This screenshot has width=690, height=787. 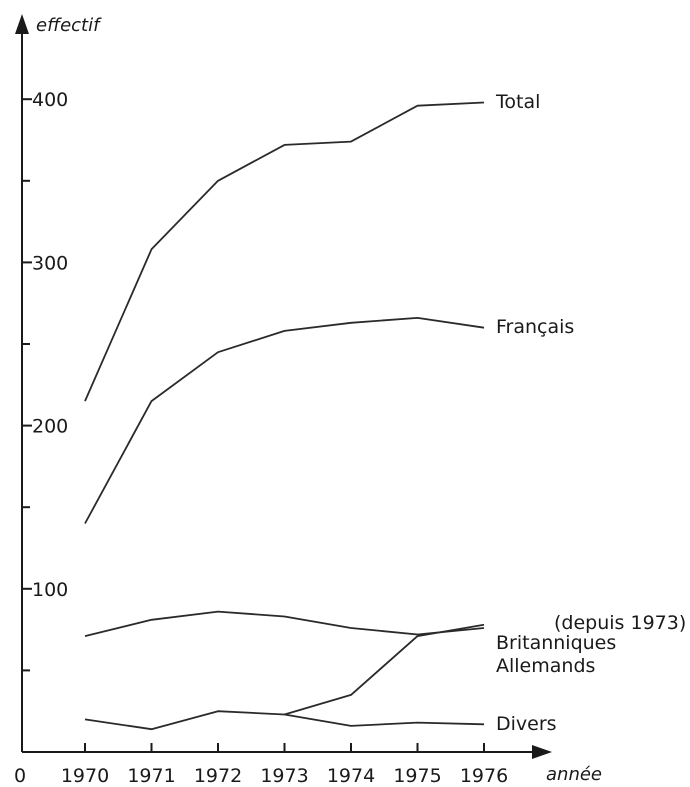 What do you see at coordinates (218, 776) in the screenshot?
I see `x-tick-label: 1972` at bounding box center [218, 776].